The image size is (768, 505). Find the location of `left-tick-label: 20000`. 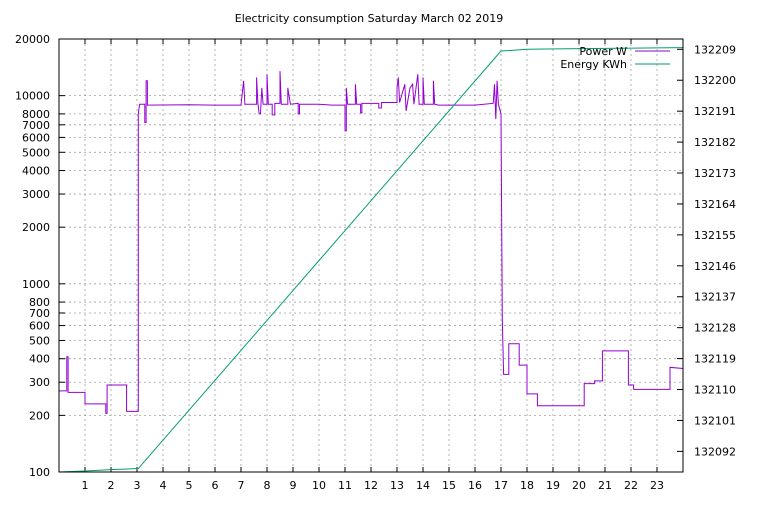

left-tick-label: 20000 is located at coordinates (32, 39).